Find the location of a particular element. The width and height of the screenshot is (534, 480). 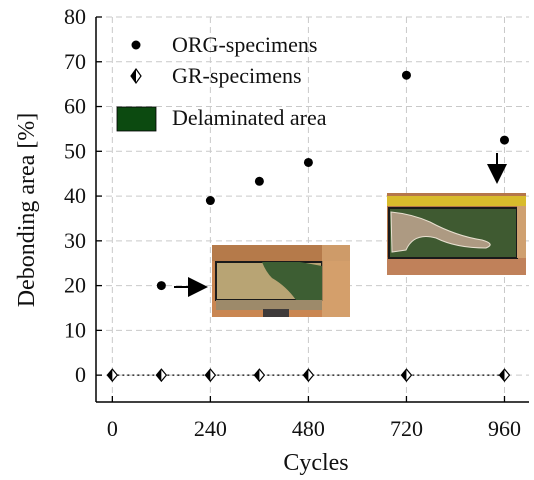

legend-label-org: ORG-specimens is located at coordinates (244, 44).